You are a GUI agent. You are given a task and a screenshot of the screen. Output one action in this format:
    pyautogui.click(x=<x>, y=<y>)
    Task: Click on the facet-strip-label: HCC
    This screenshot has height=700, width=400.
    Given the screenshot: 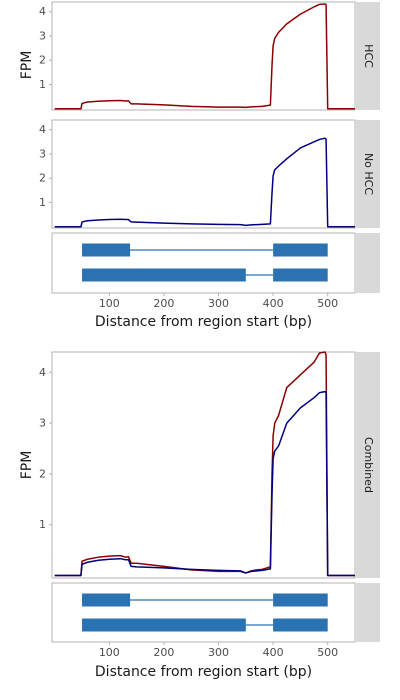 What is the action you would take?
    pyautogui.click(x=368, y=56)
    